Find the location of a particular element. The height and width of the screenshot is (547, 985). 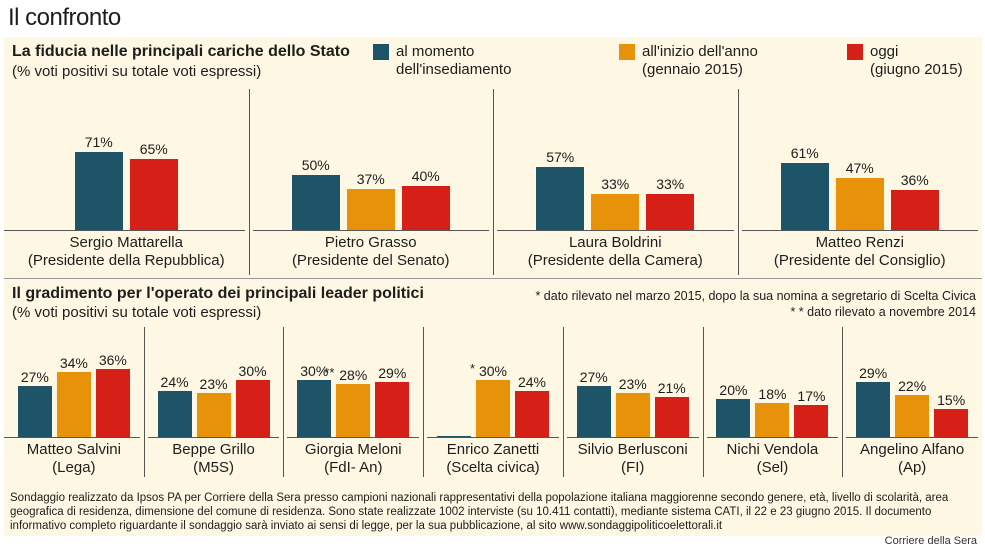

category-sublabel: (FI) is located at coordinates (633, 467).